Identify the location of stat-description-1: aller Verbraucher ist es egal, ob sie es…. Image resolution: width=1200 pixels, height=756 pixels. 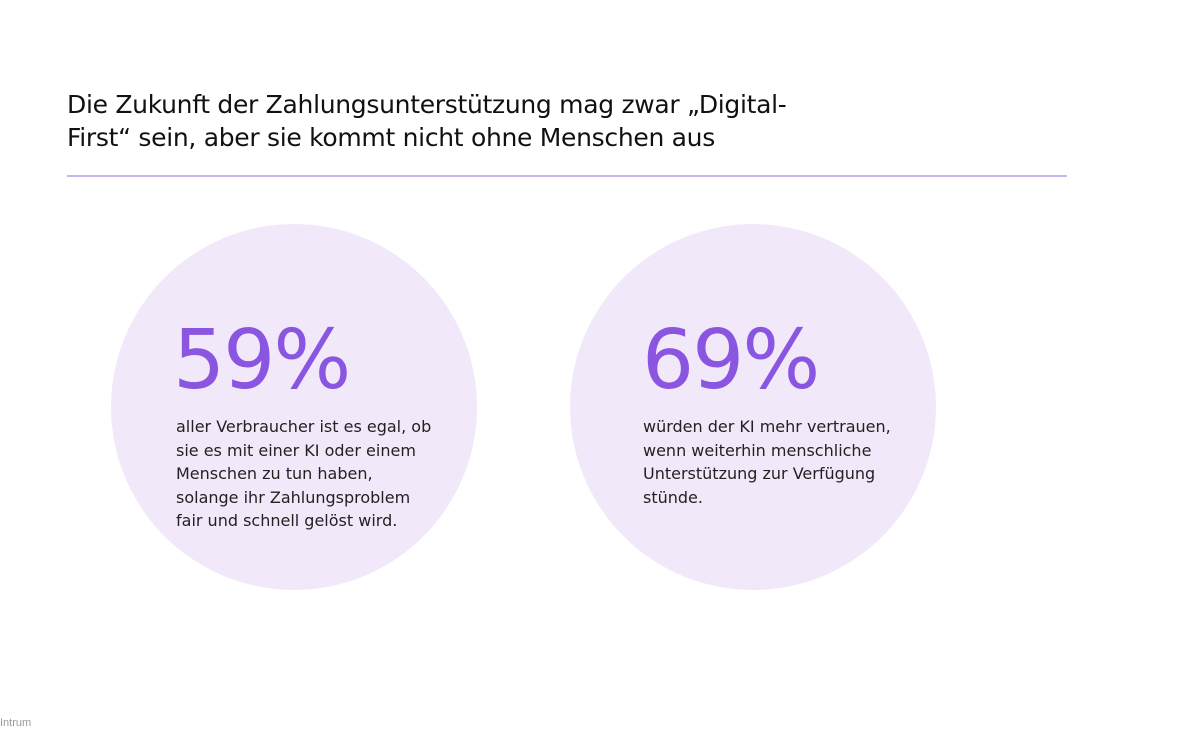
(303, 474).